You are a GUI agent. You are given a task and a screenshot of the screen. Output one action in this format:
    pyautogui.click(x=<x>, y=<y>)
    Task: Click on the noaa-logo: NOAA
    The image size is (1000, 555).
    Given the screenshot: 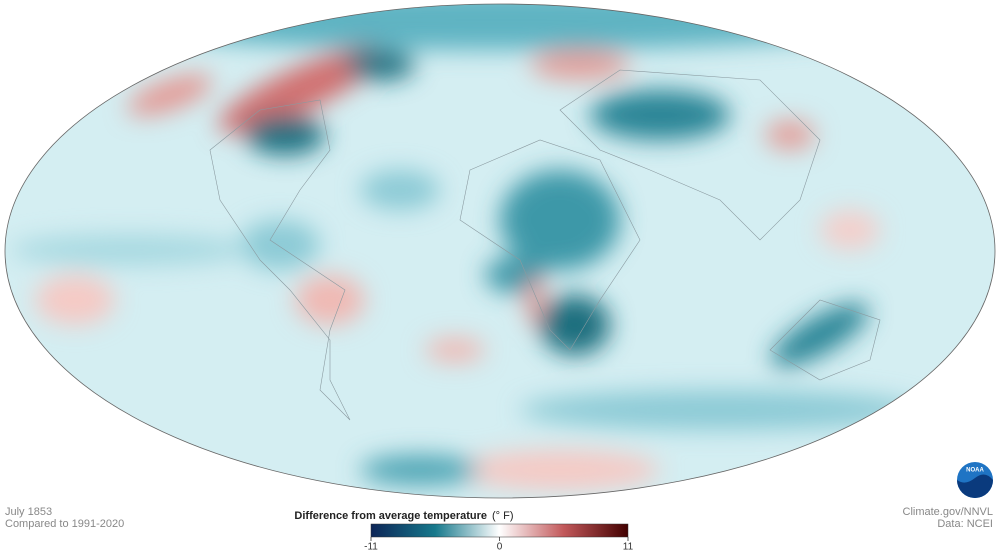 What is the action you would take?
    pyautogui.click(x=975, y=480)
    